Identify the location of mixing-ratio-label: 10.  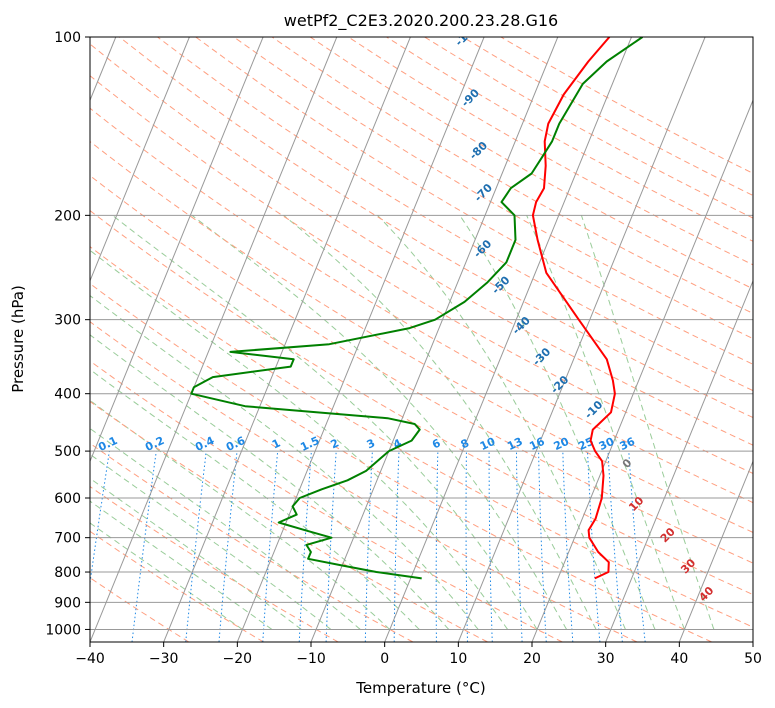
(488, 444).